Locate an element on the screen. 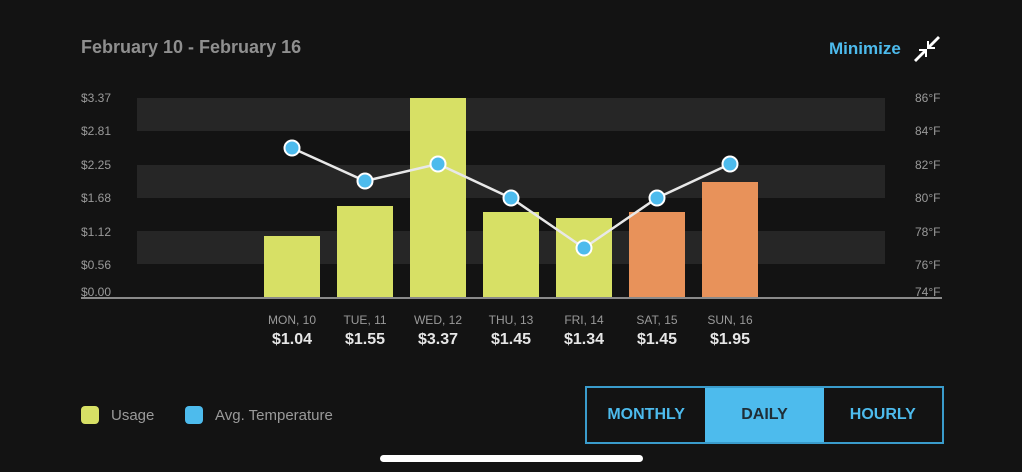 The height and width of the screenshot is (472, 1022). day-label: FRI, 14 is located at coordinates (584, 320).